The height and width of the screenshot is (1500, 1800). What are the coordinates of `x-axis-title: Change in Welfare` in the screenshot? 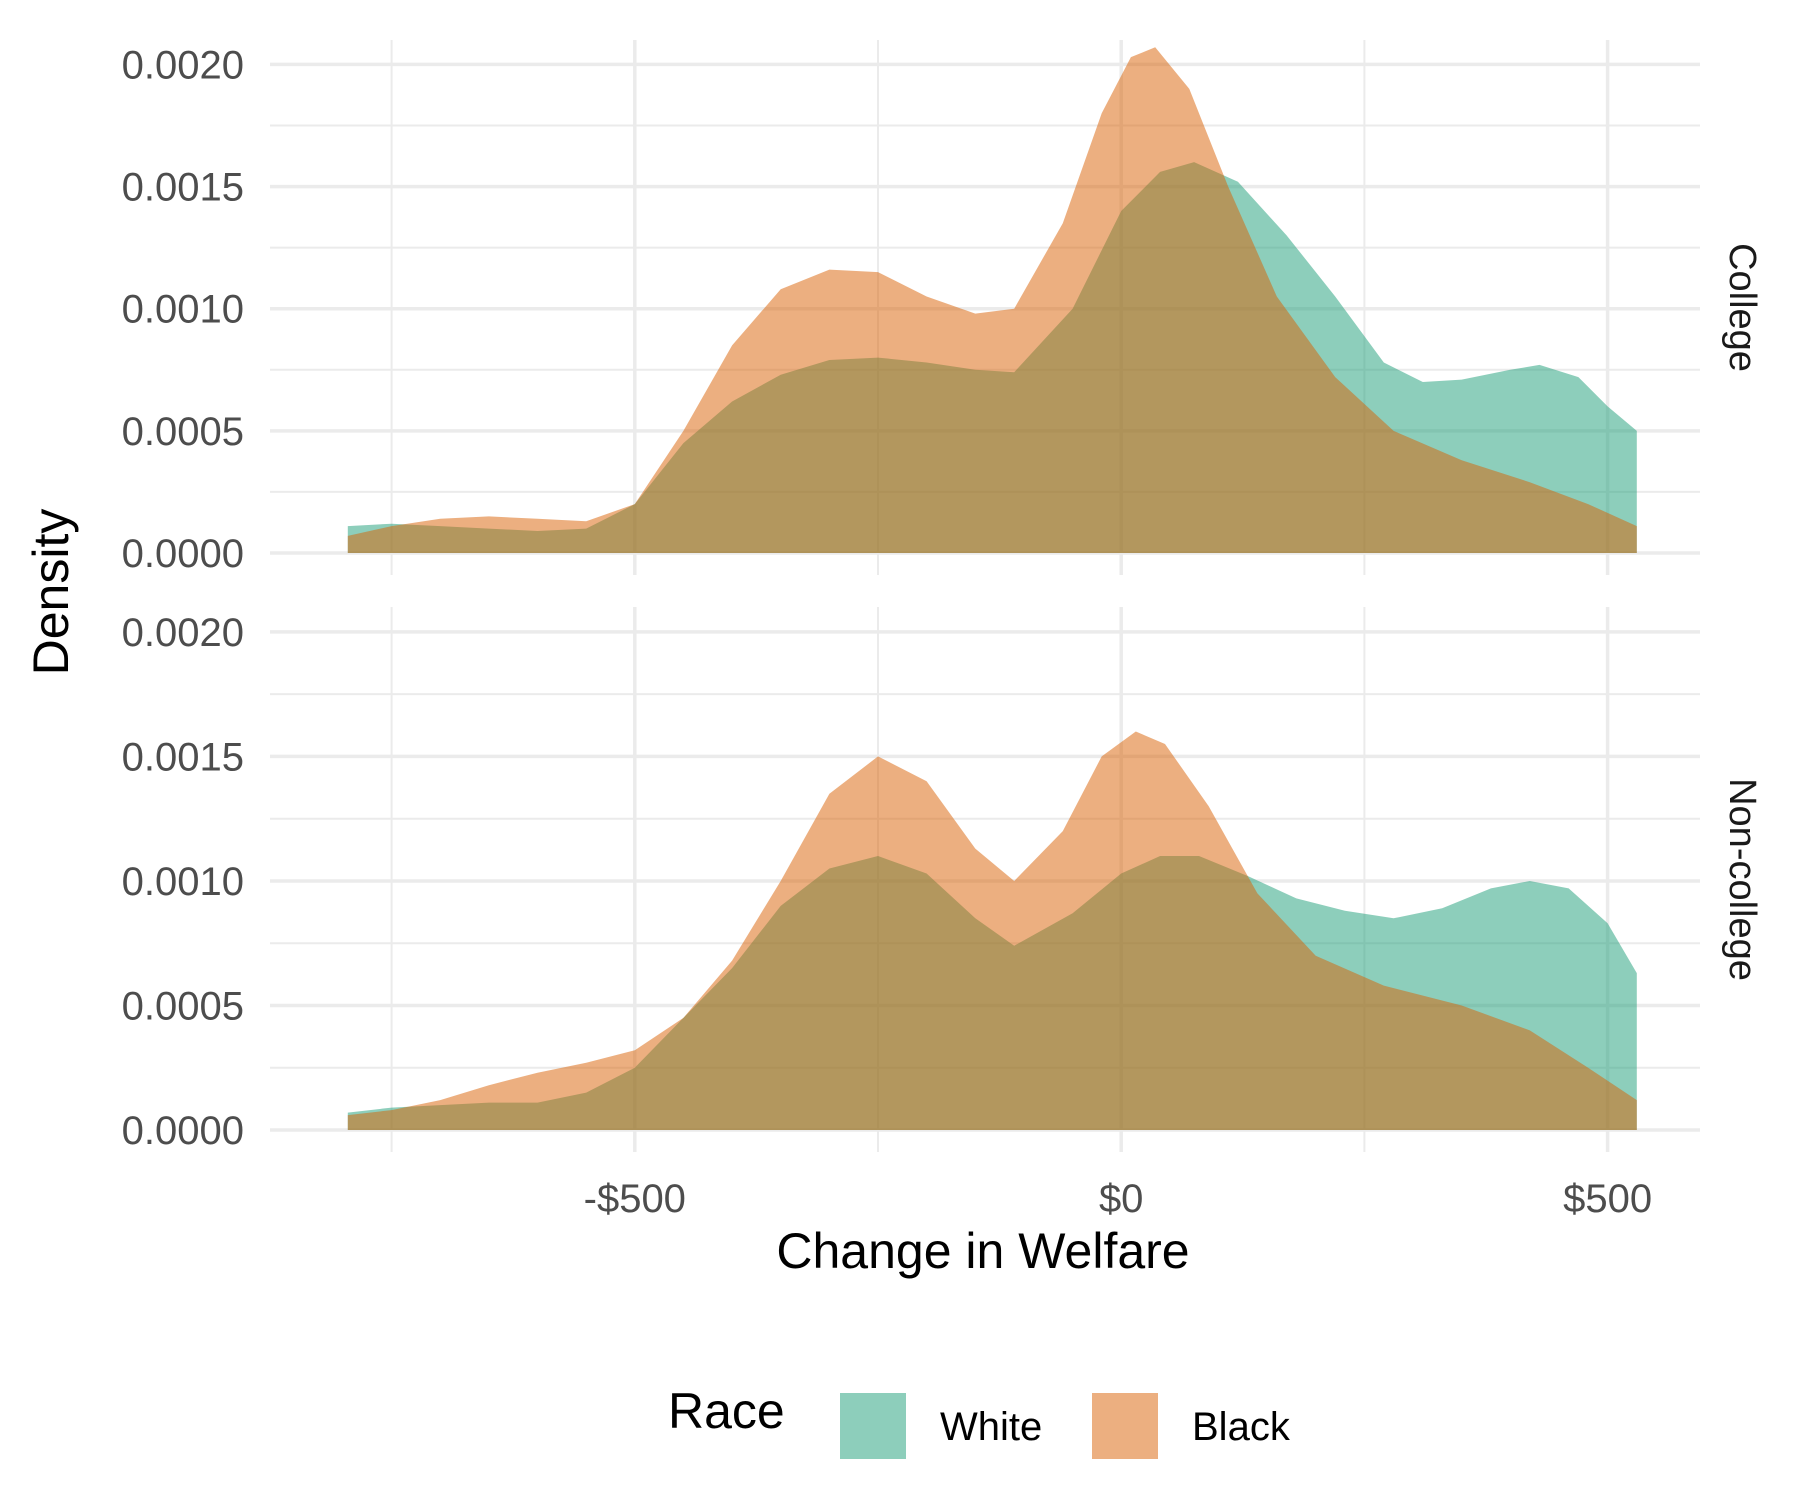 It's located at (982, 1251).